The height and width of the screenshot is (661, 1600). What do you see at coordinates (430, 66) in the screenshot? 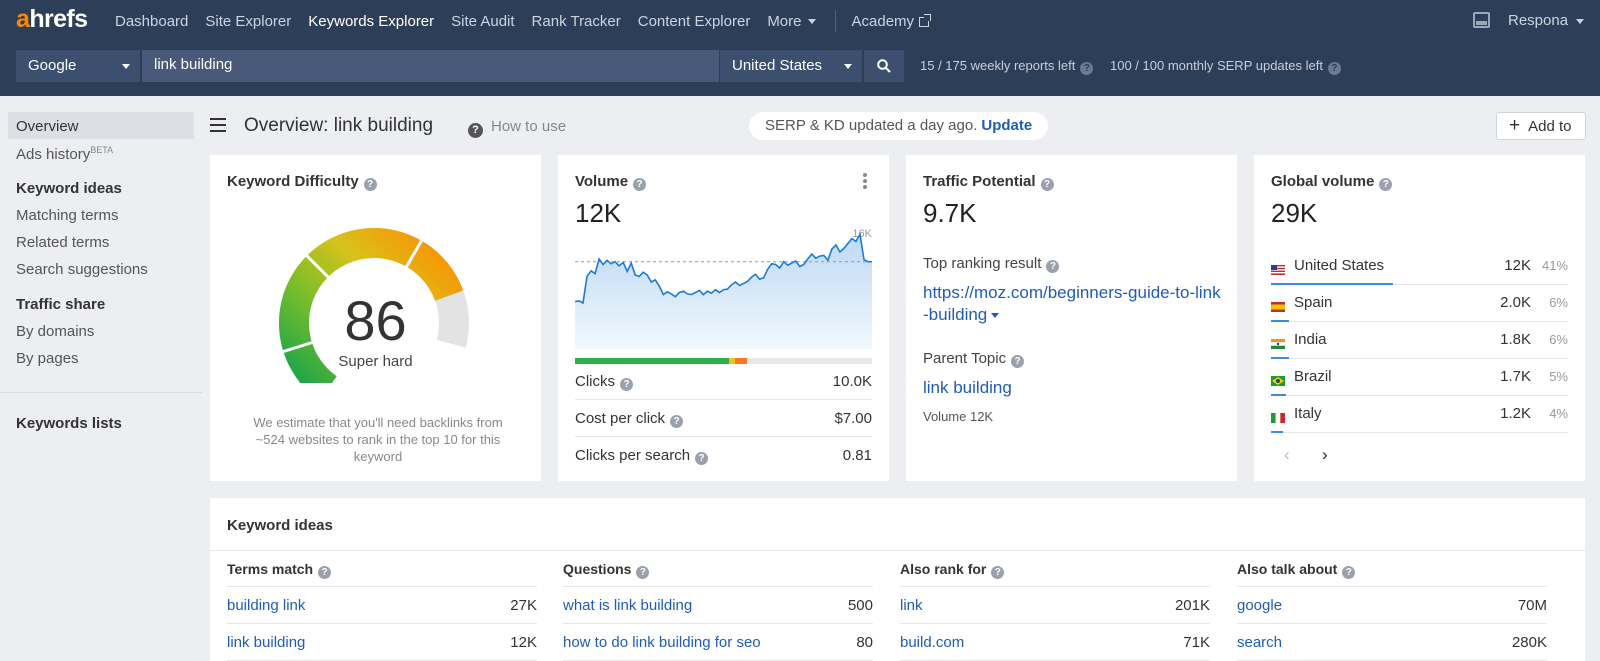
I see `keyword-input: link building` at bounding box center [430, 66].